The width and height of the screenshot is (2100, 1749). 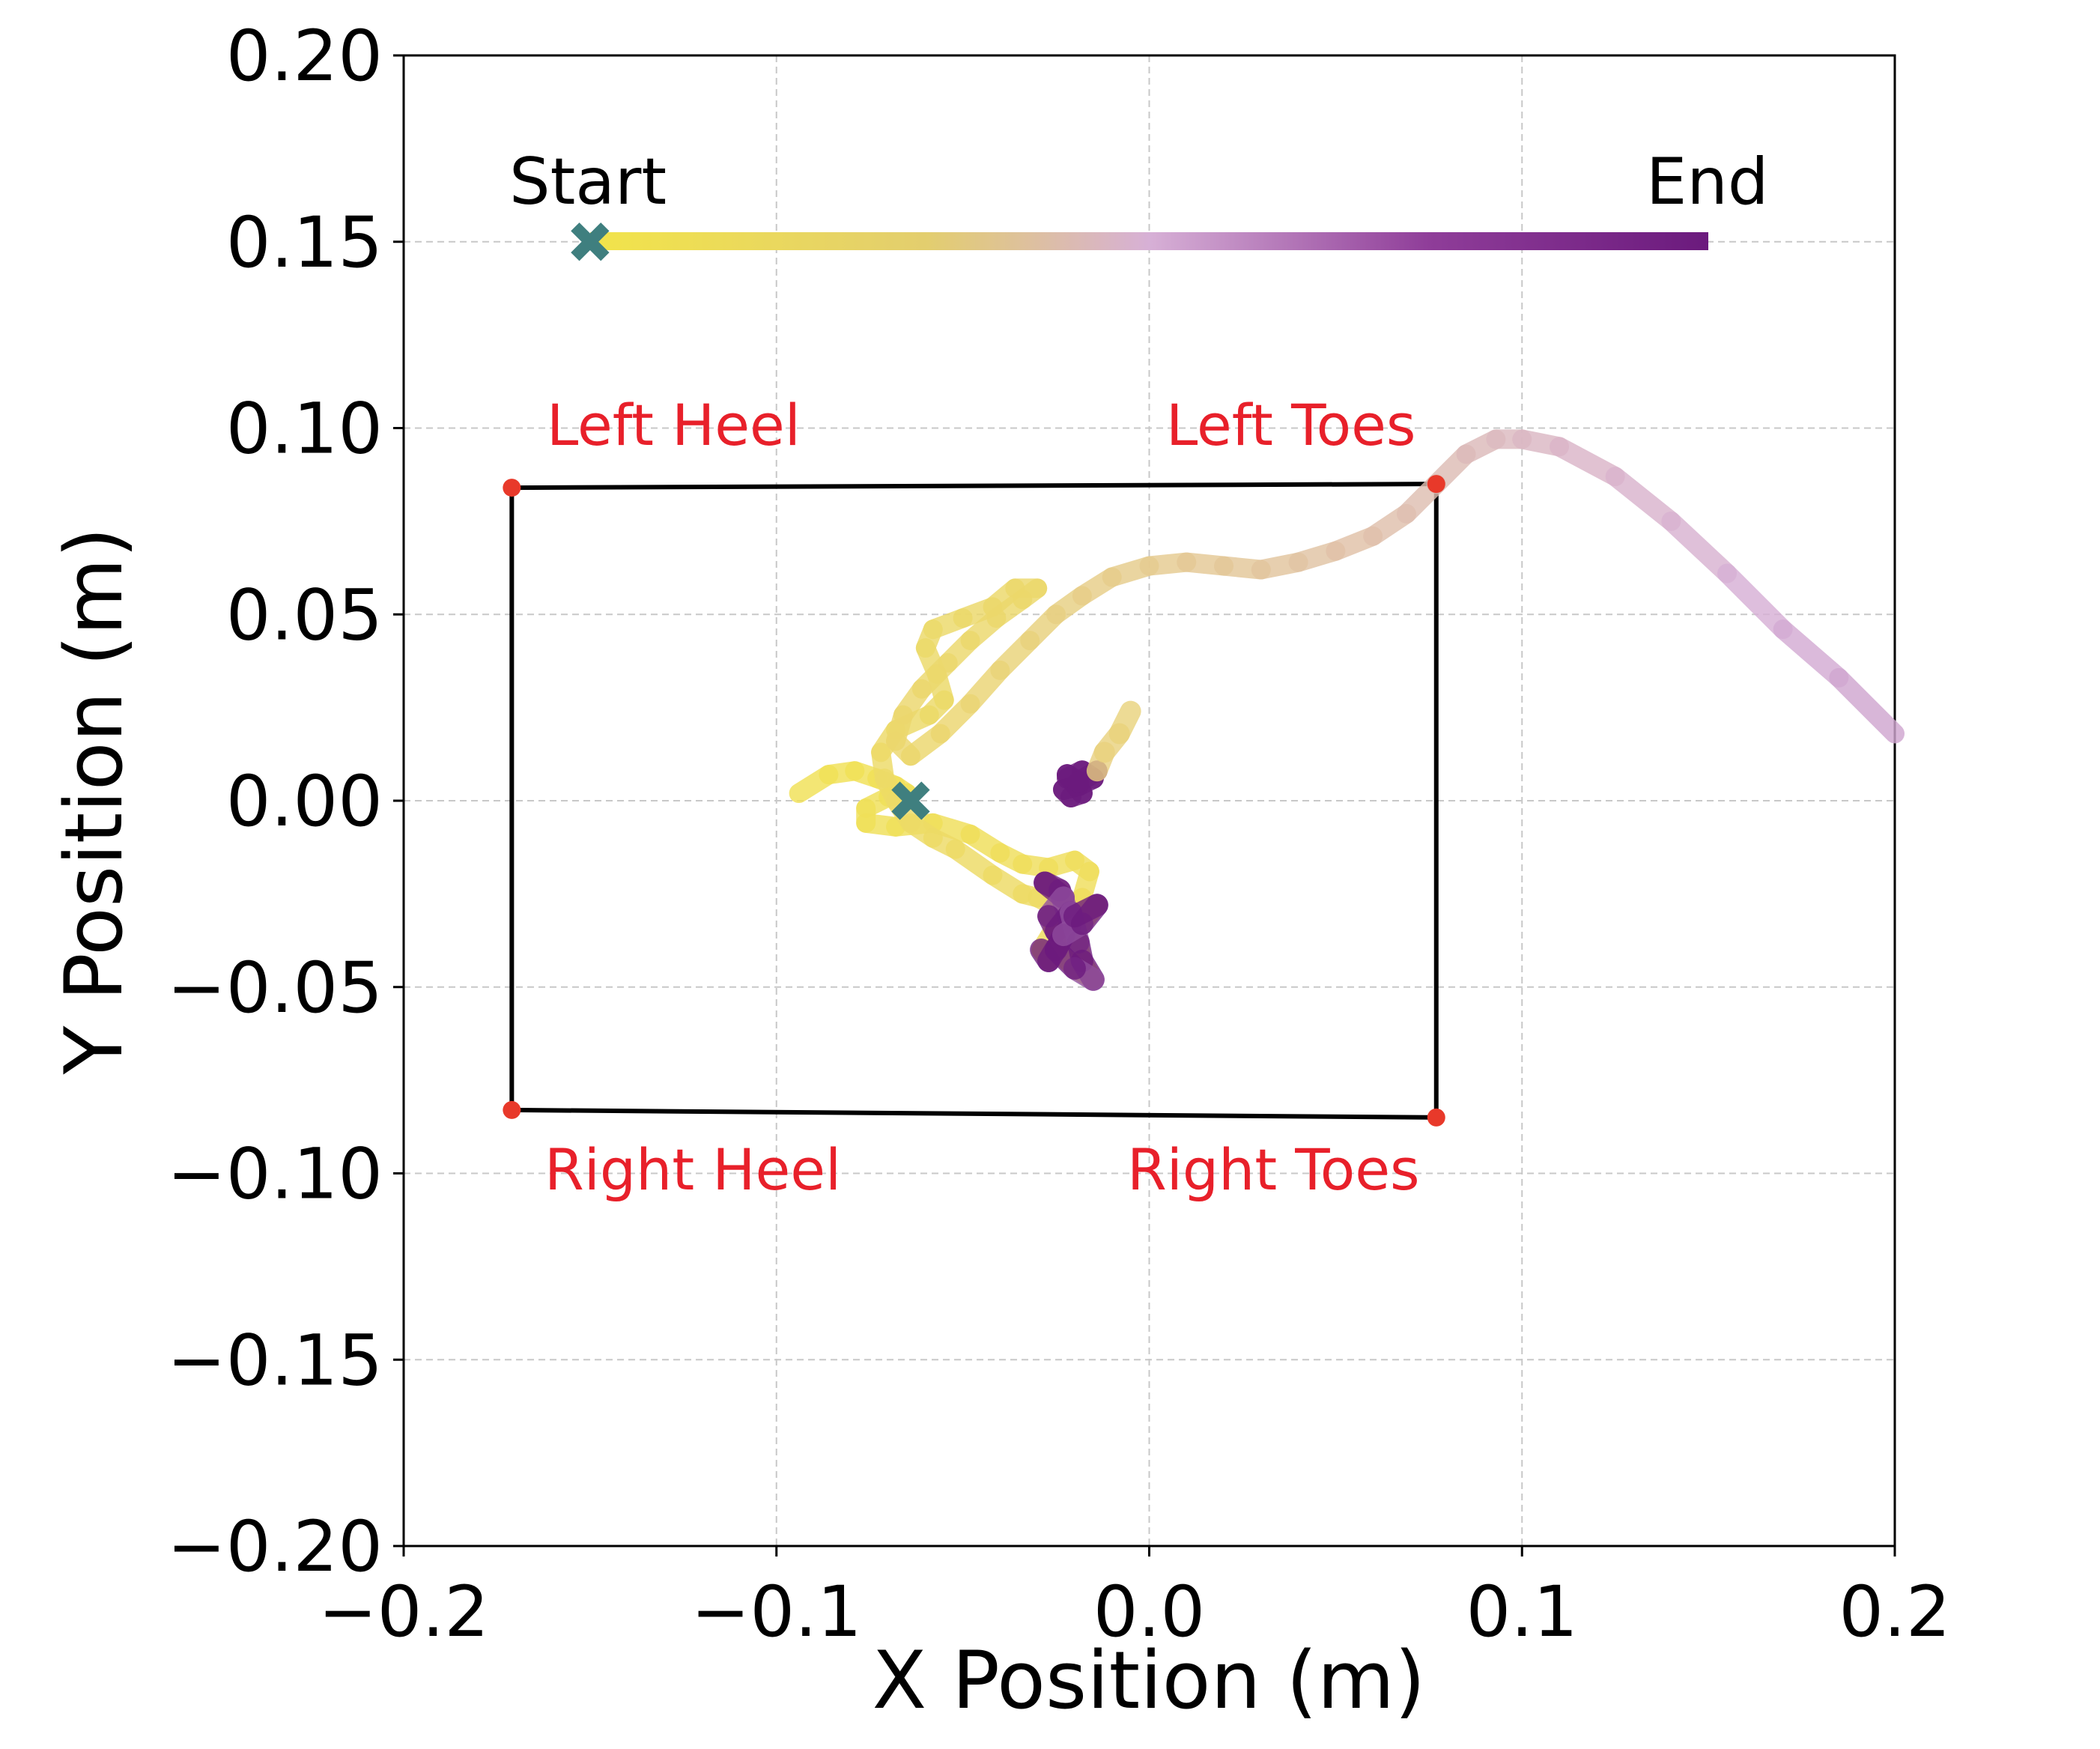 I want to click on y-tick-label: 0.10, so click(x=304, y=429).